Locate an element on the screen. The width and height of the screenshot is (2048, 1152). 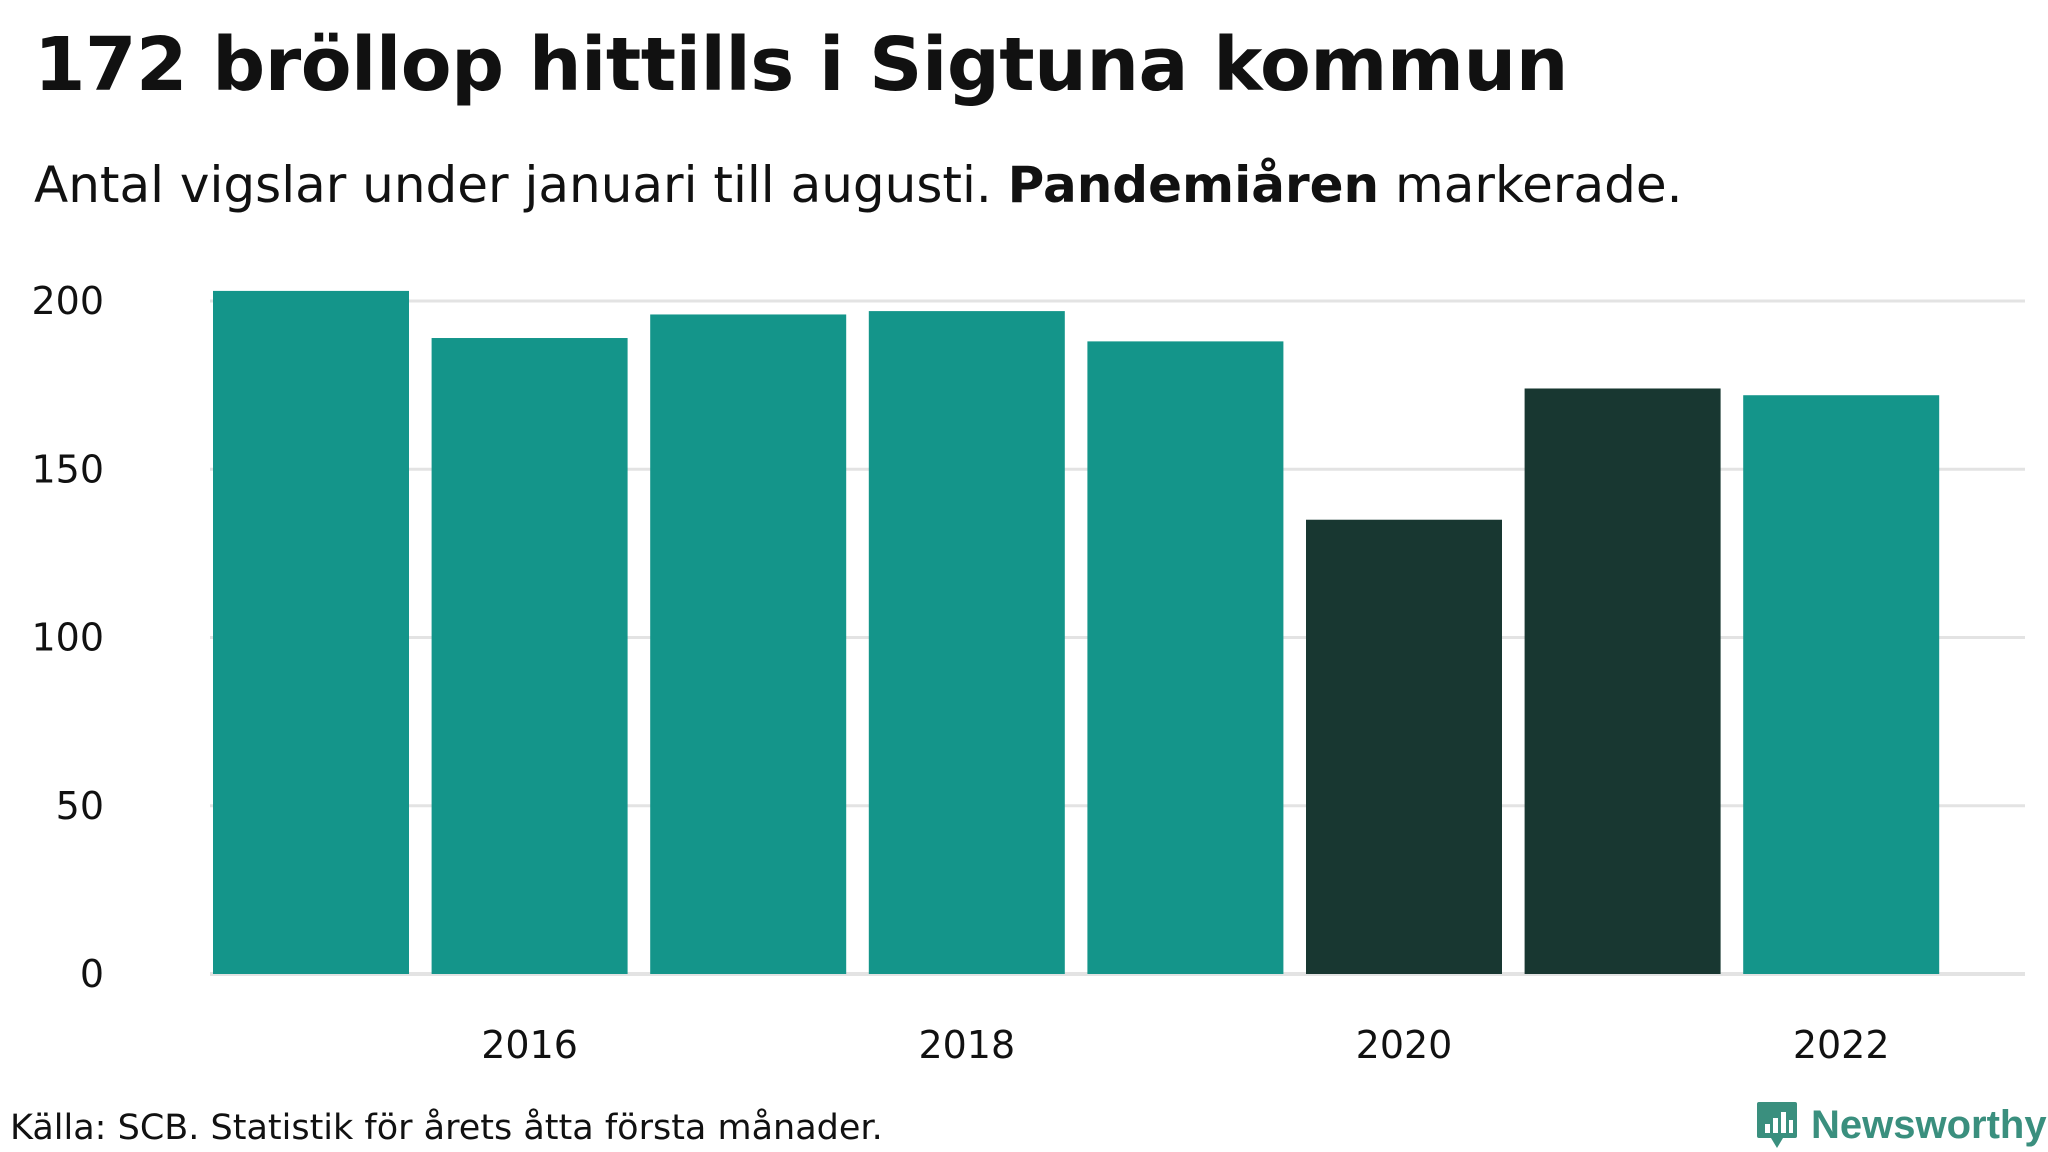
bar-2020 is located at coordinates (1404, 746).